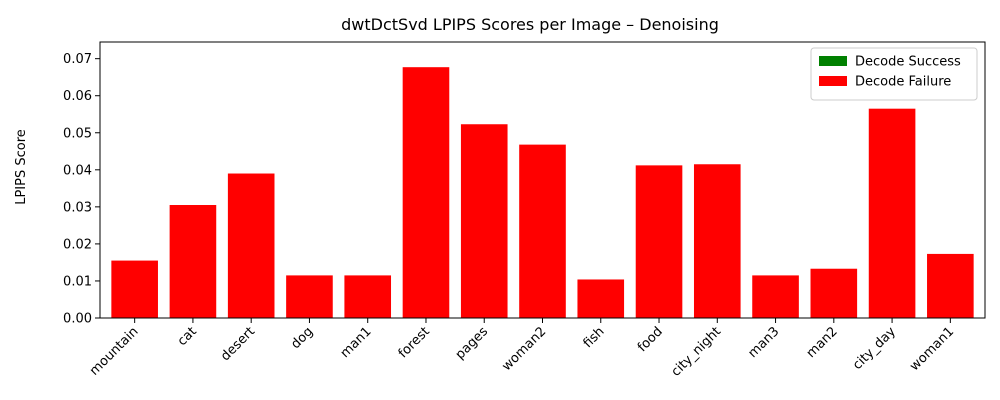 The height and width of the screenshot is (400, 1000). I want to click on bar-desert, so click(251, 245).